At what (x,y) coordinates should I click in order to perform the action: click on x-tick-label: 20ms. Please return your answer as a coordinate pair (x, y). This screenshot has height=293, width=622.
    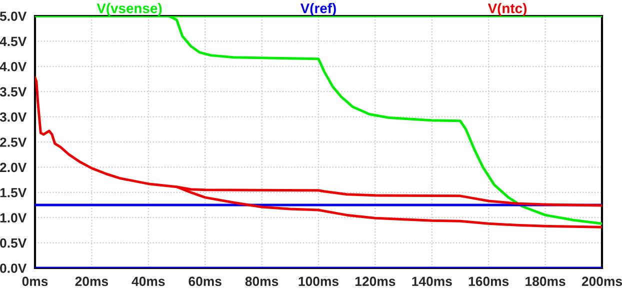
    Looking at the image, I should click on (91, 281).